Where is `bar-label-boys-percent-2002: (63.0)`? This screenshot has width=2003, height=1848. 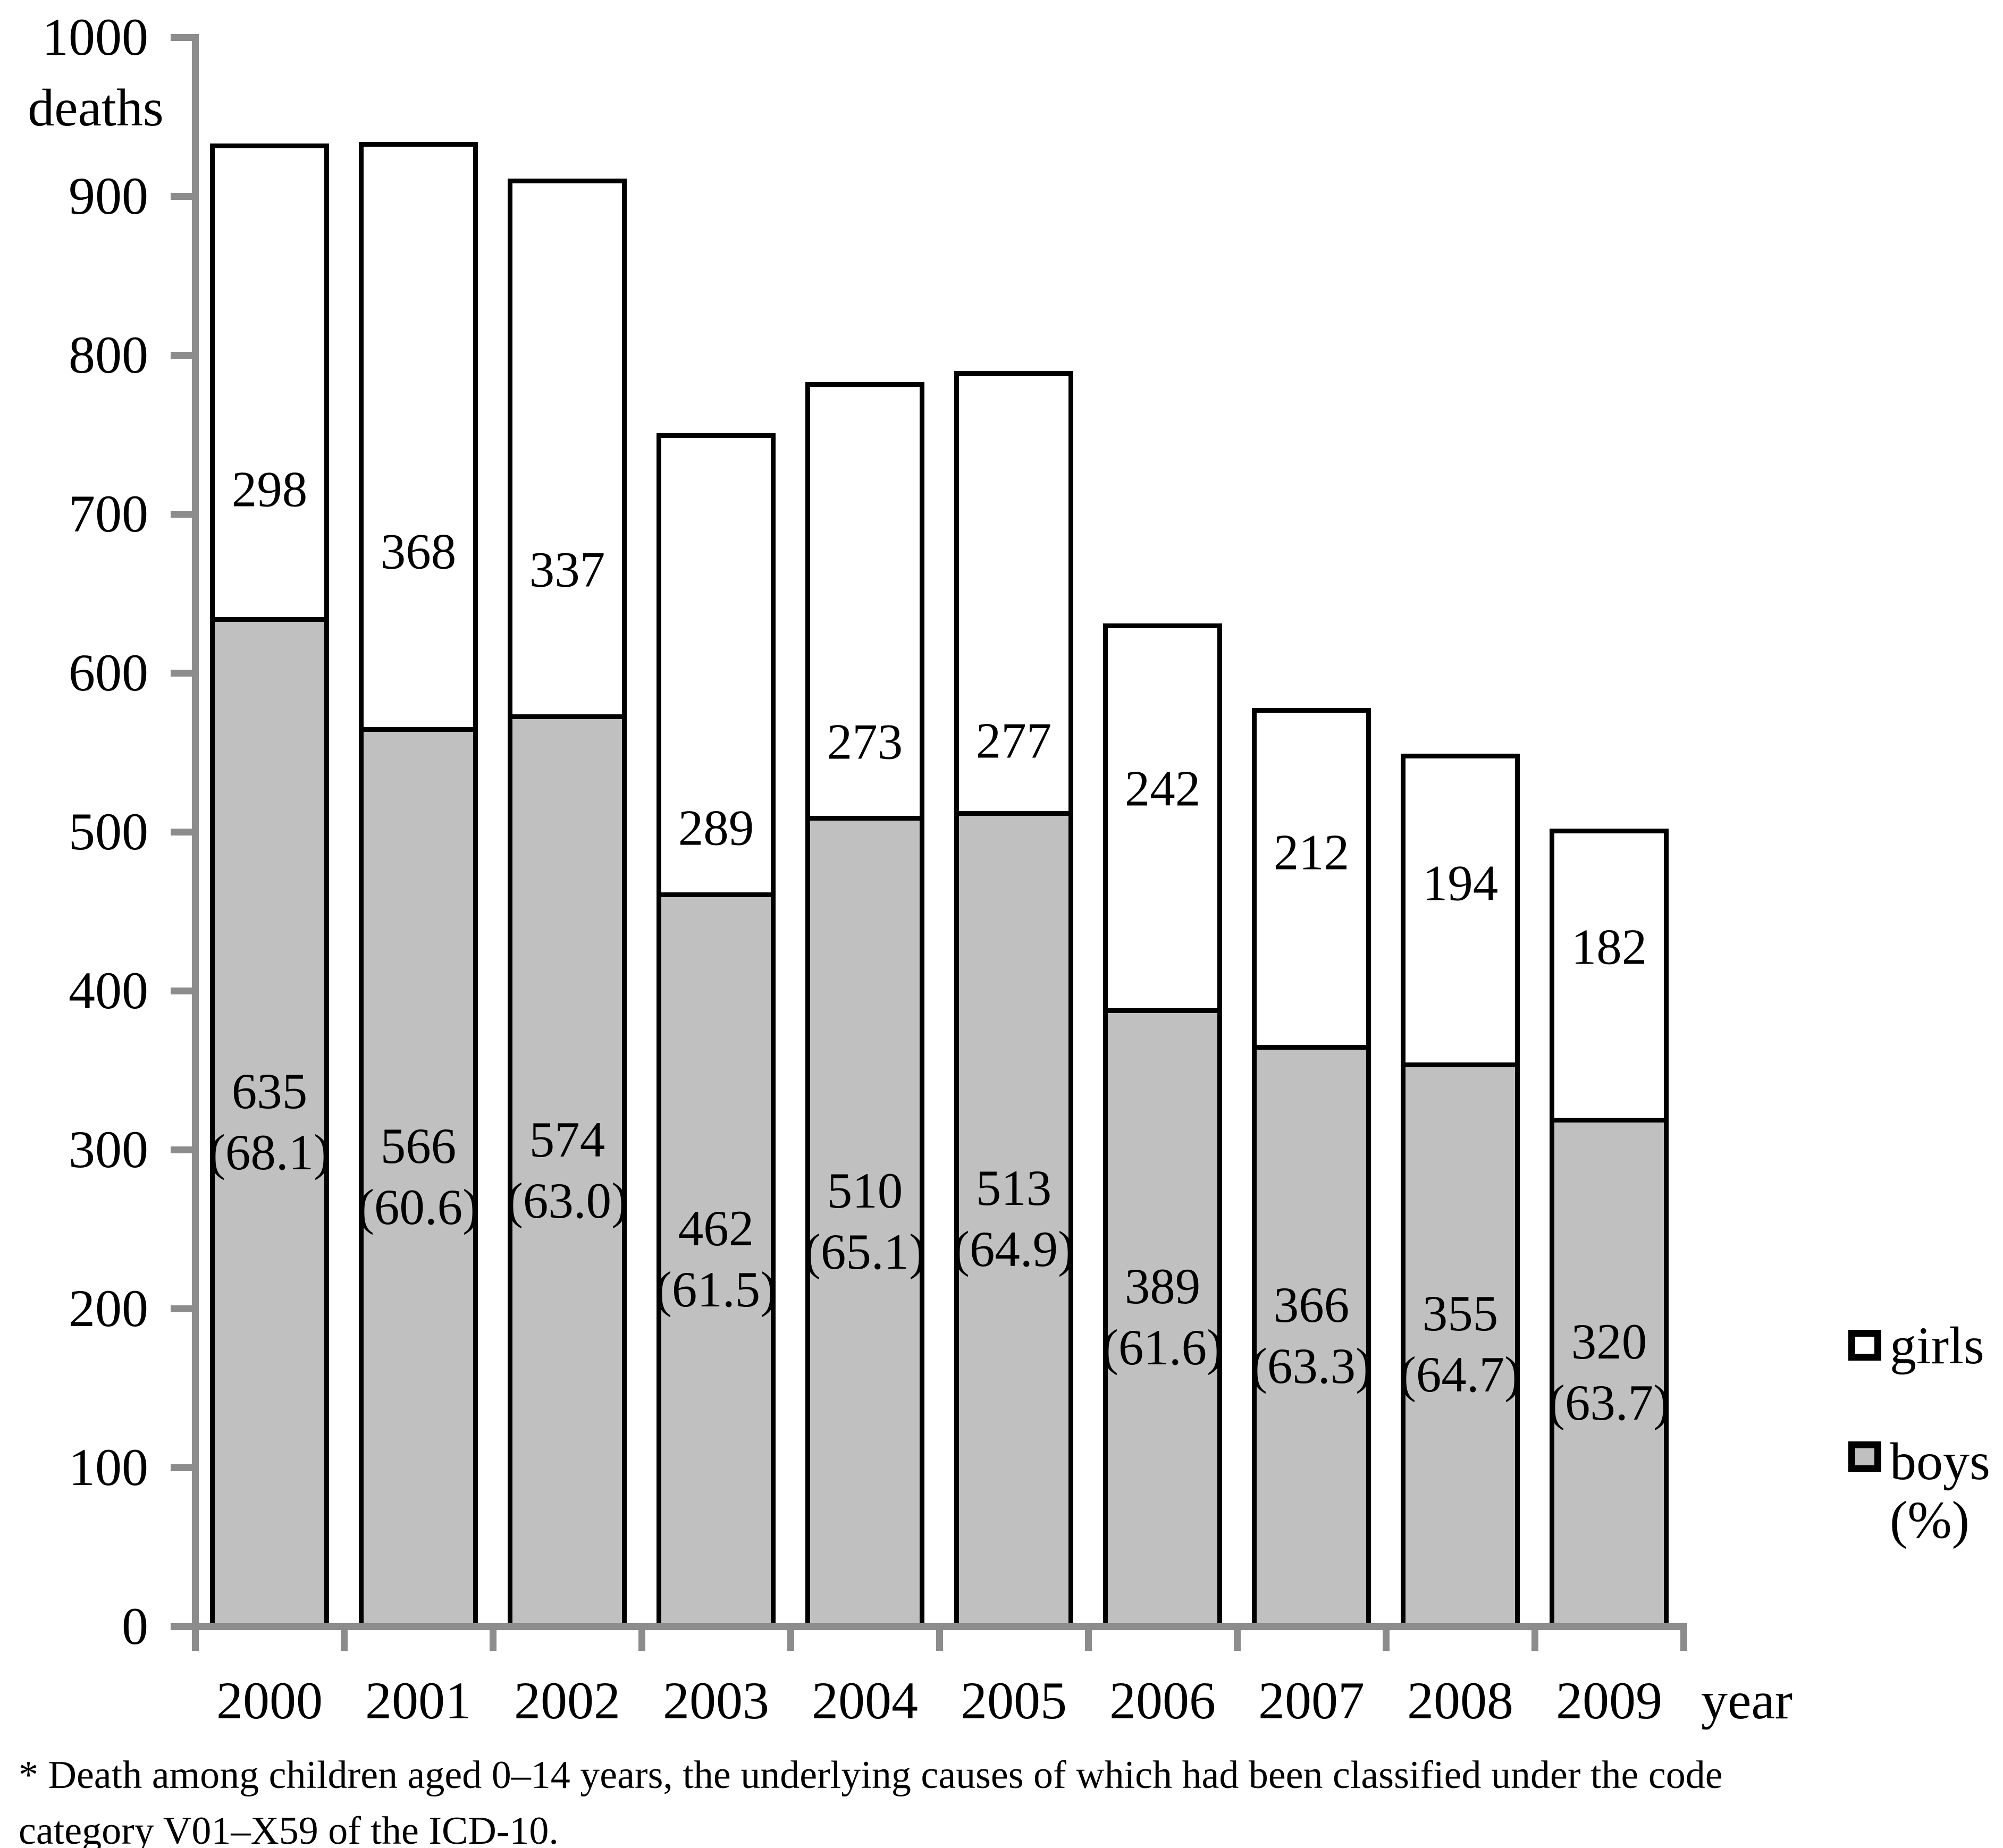 bar-label-boys-percent-2002: (63.0) is located at coordinates (567, 1200).